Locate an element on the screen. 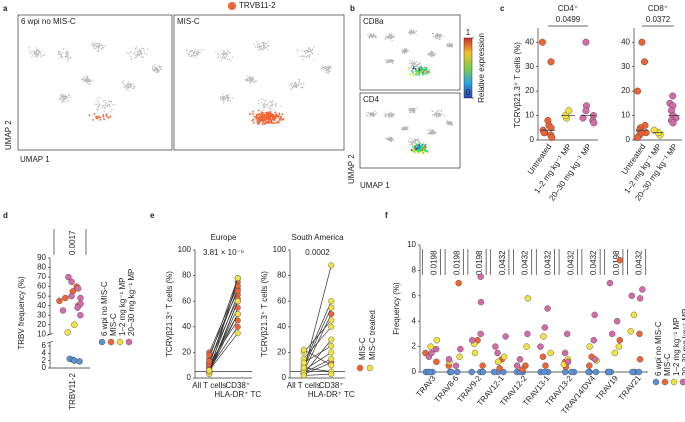 The width and height of the screenshot is (685, 422). pair-line is located at coordinates (223, 351).